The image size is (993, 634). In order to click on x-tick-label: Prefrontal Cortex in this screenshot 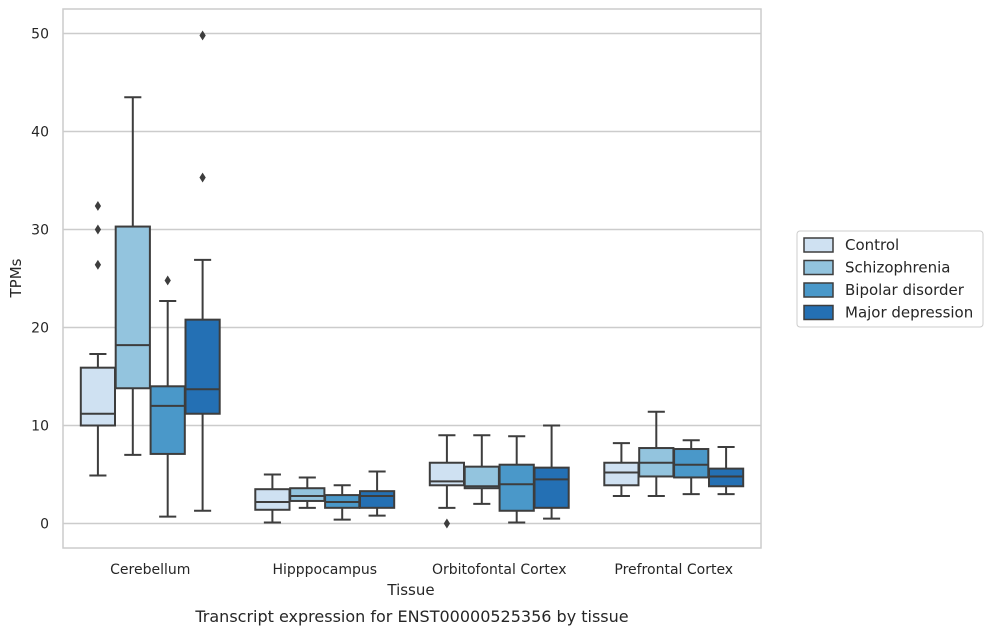, I will do `click(673, 570)`.